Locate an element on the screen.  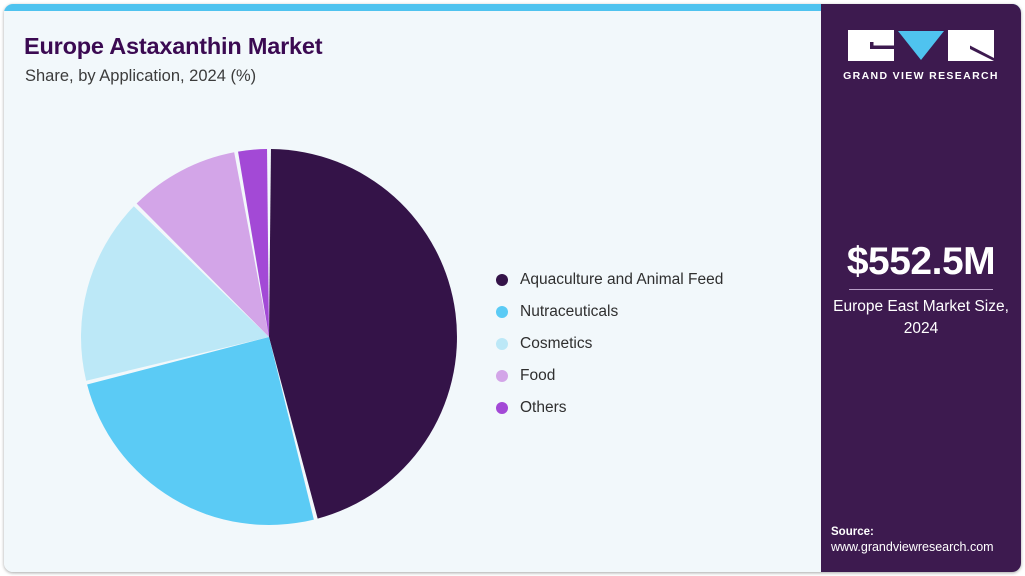
legend-label: Food is located at coordinates (538, 375).